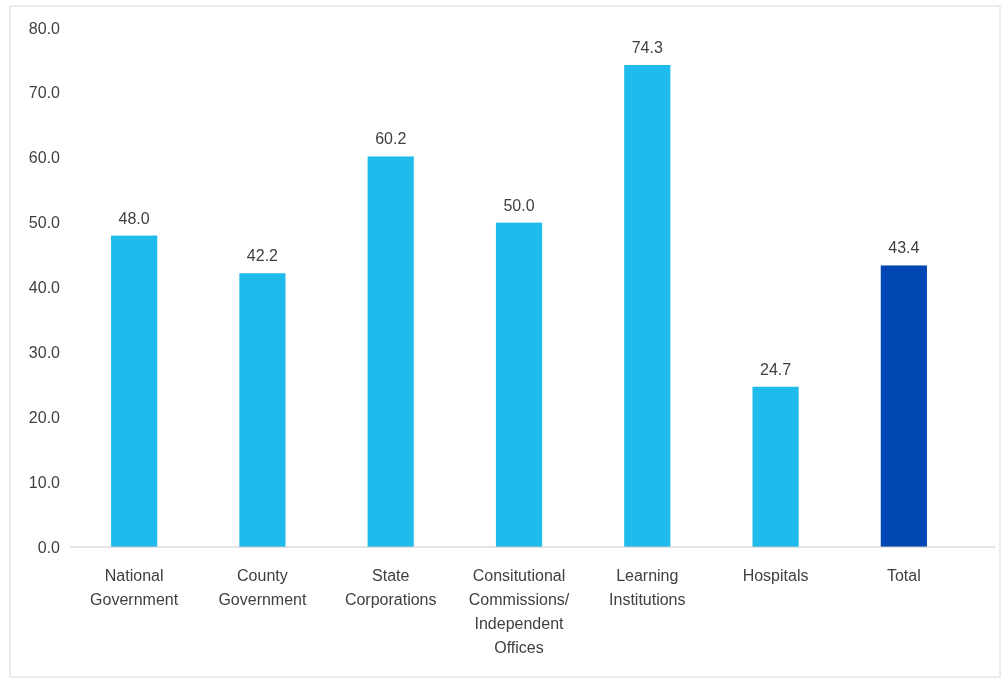 The width and height of the screenshot is (1003, 681). I want to click on y-tick-label: 30.0, so click(44, 352).